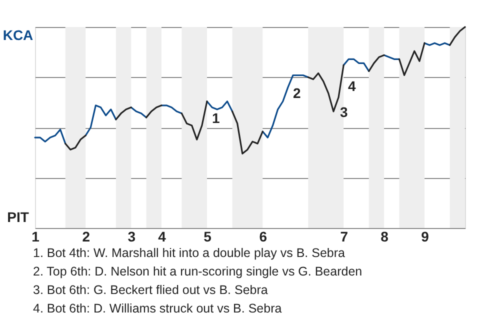 Image resolution: width=480 pixels, height=320 pixels. What do you see at coordinates (36, 236) in the screenshot?
I see `x-tick-label: 1` at bounding box center [36, 236].